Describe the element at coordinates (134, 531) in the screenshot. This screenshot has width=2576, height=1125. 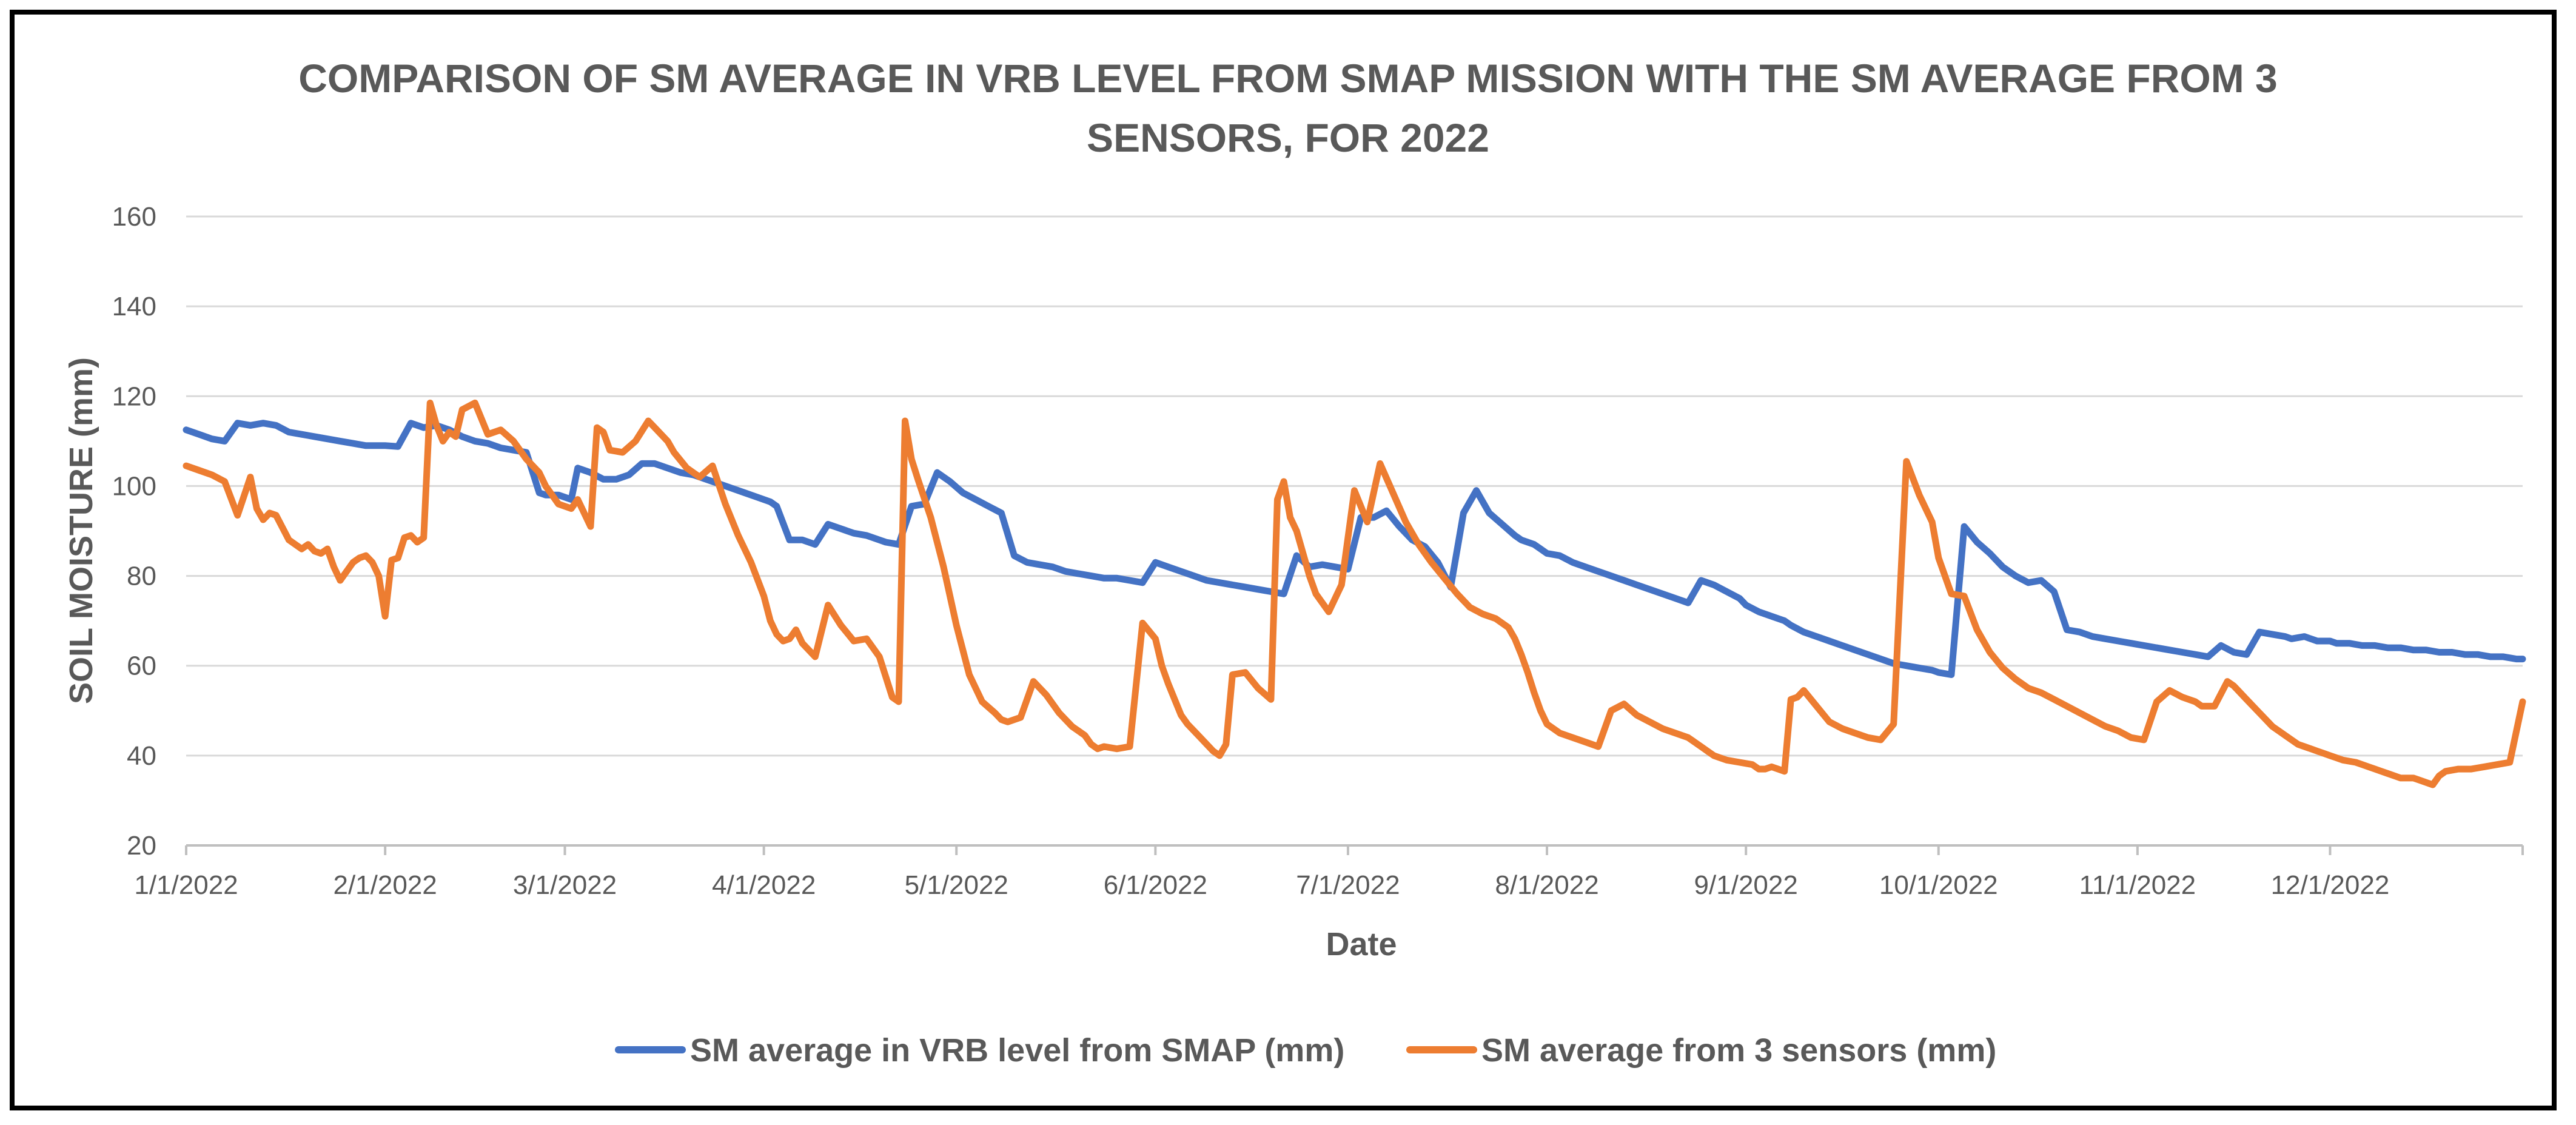
I see `y-axis-ticks: 20 40 60 80 100 120 140 160` at that location.